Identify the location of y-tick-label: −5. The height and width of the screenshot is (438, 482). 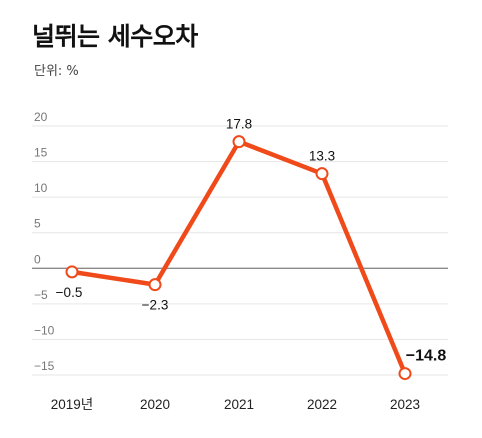
(41, 295).